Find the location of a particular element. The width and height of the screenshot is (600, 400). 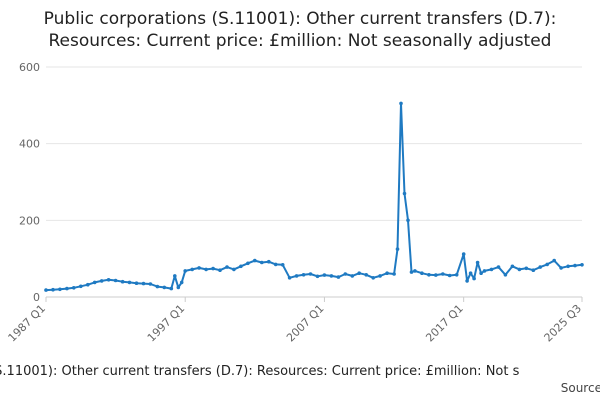

x-tick-label: 1987 Q1 is located at coordinates (27, 323).